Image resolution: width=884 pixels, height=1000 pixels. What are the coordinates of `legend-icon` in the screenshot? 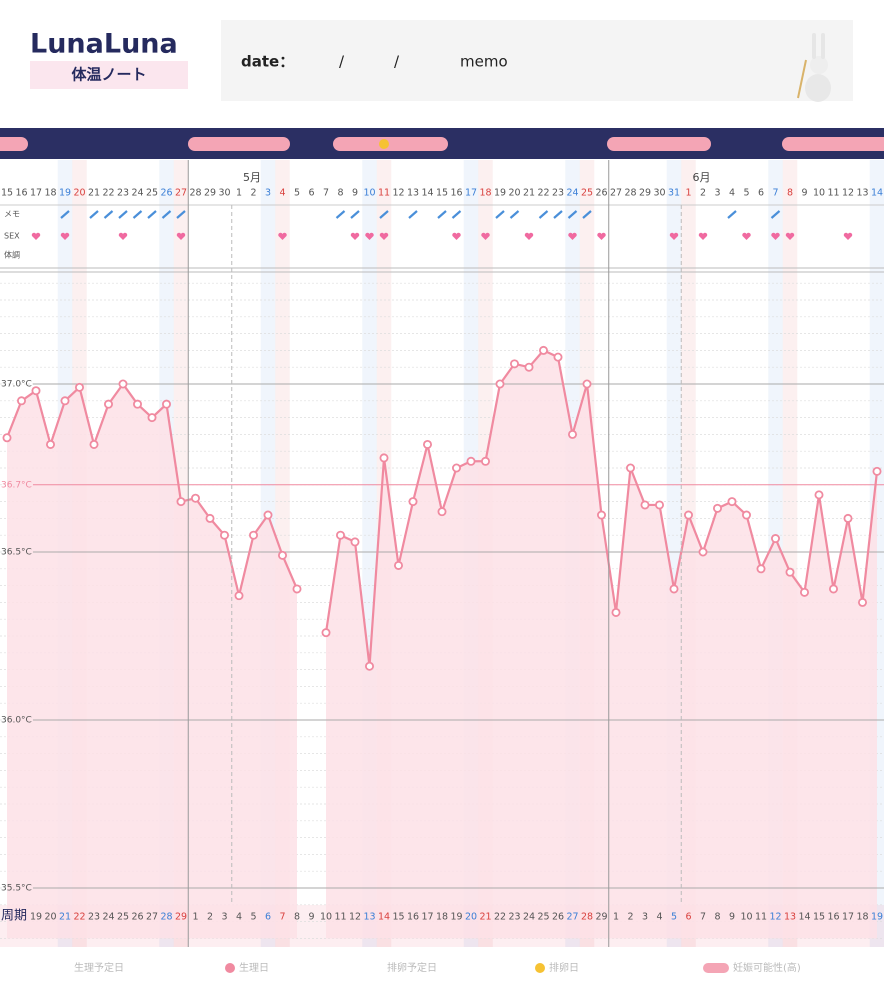 It's located at (540, 968).